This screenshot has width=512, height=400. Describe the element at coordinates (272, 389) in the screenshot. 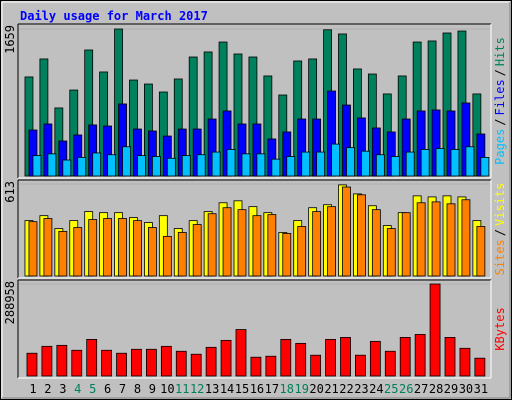

I see `x-tick-label: 17` at that location.